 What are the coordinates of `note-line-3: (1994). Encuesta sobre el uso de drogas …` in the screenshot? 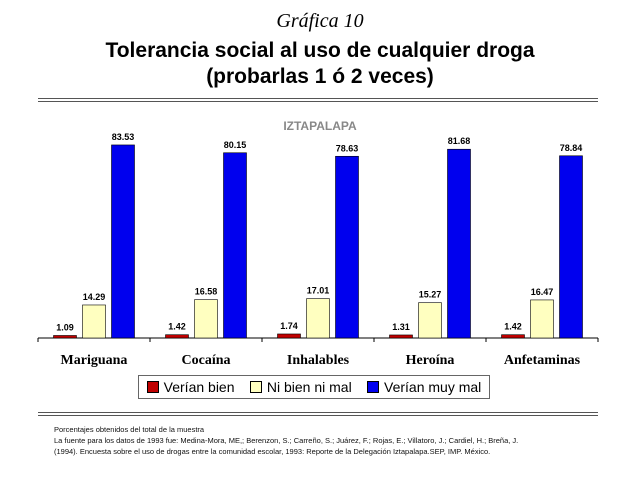 It's located at (272, 451).